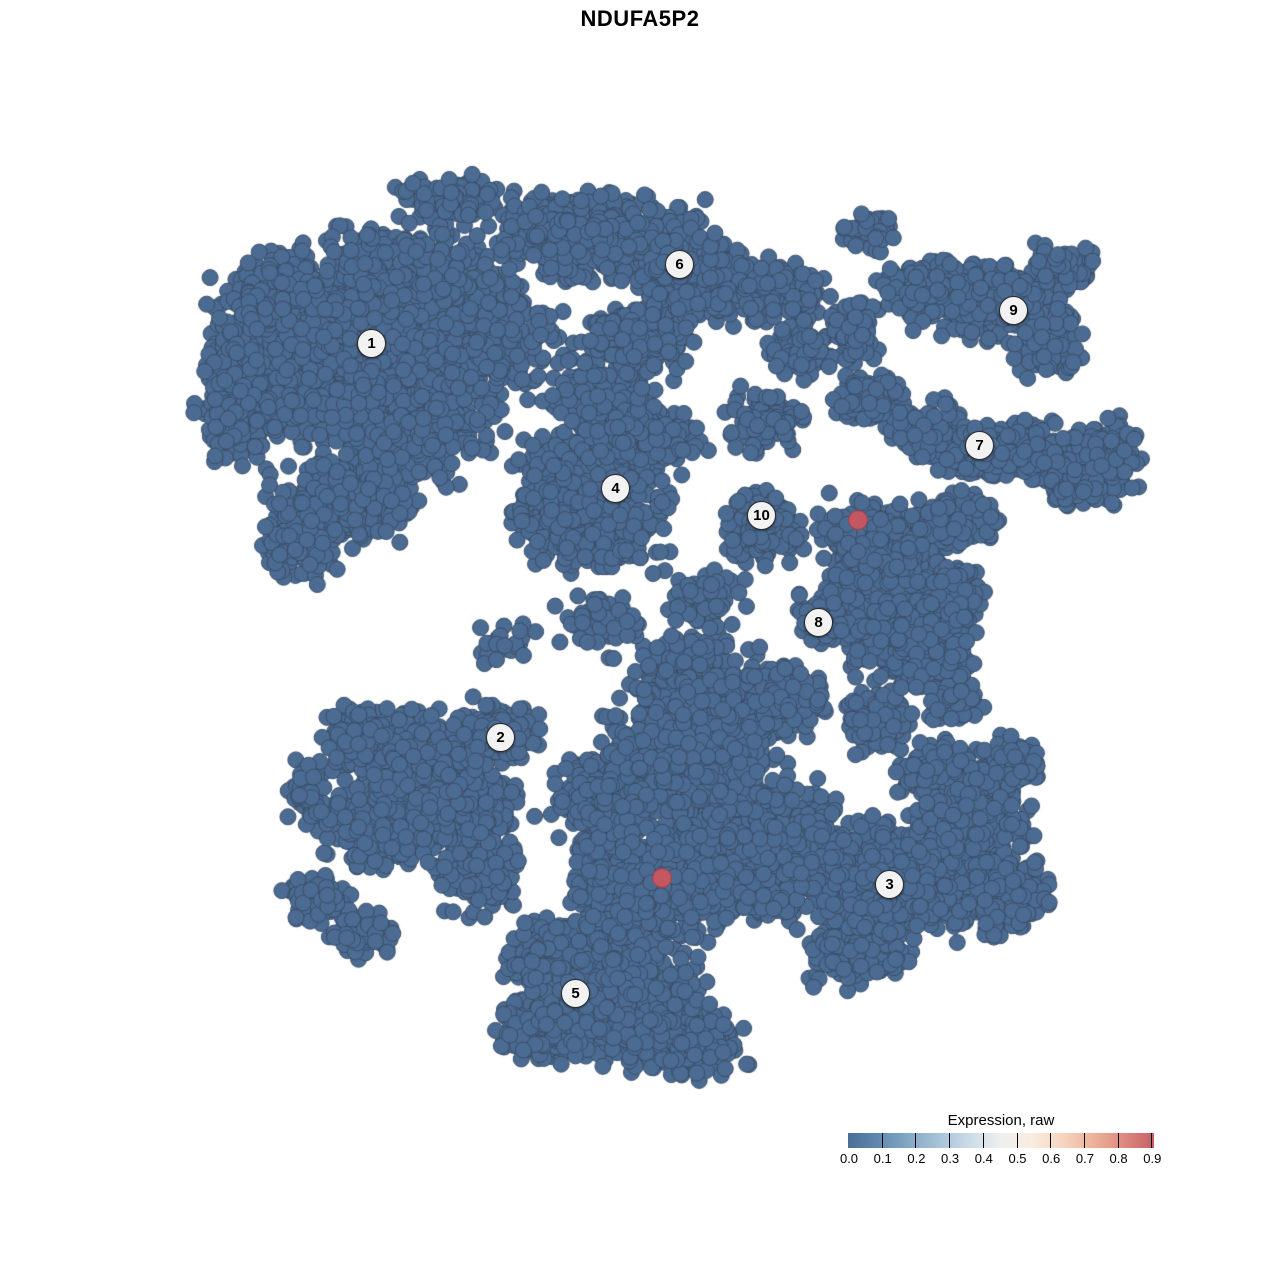 The image size is (1280, 1280). I want to click on legend-tick-label: 0.2, so click(916, 1158).